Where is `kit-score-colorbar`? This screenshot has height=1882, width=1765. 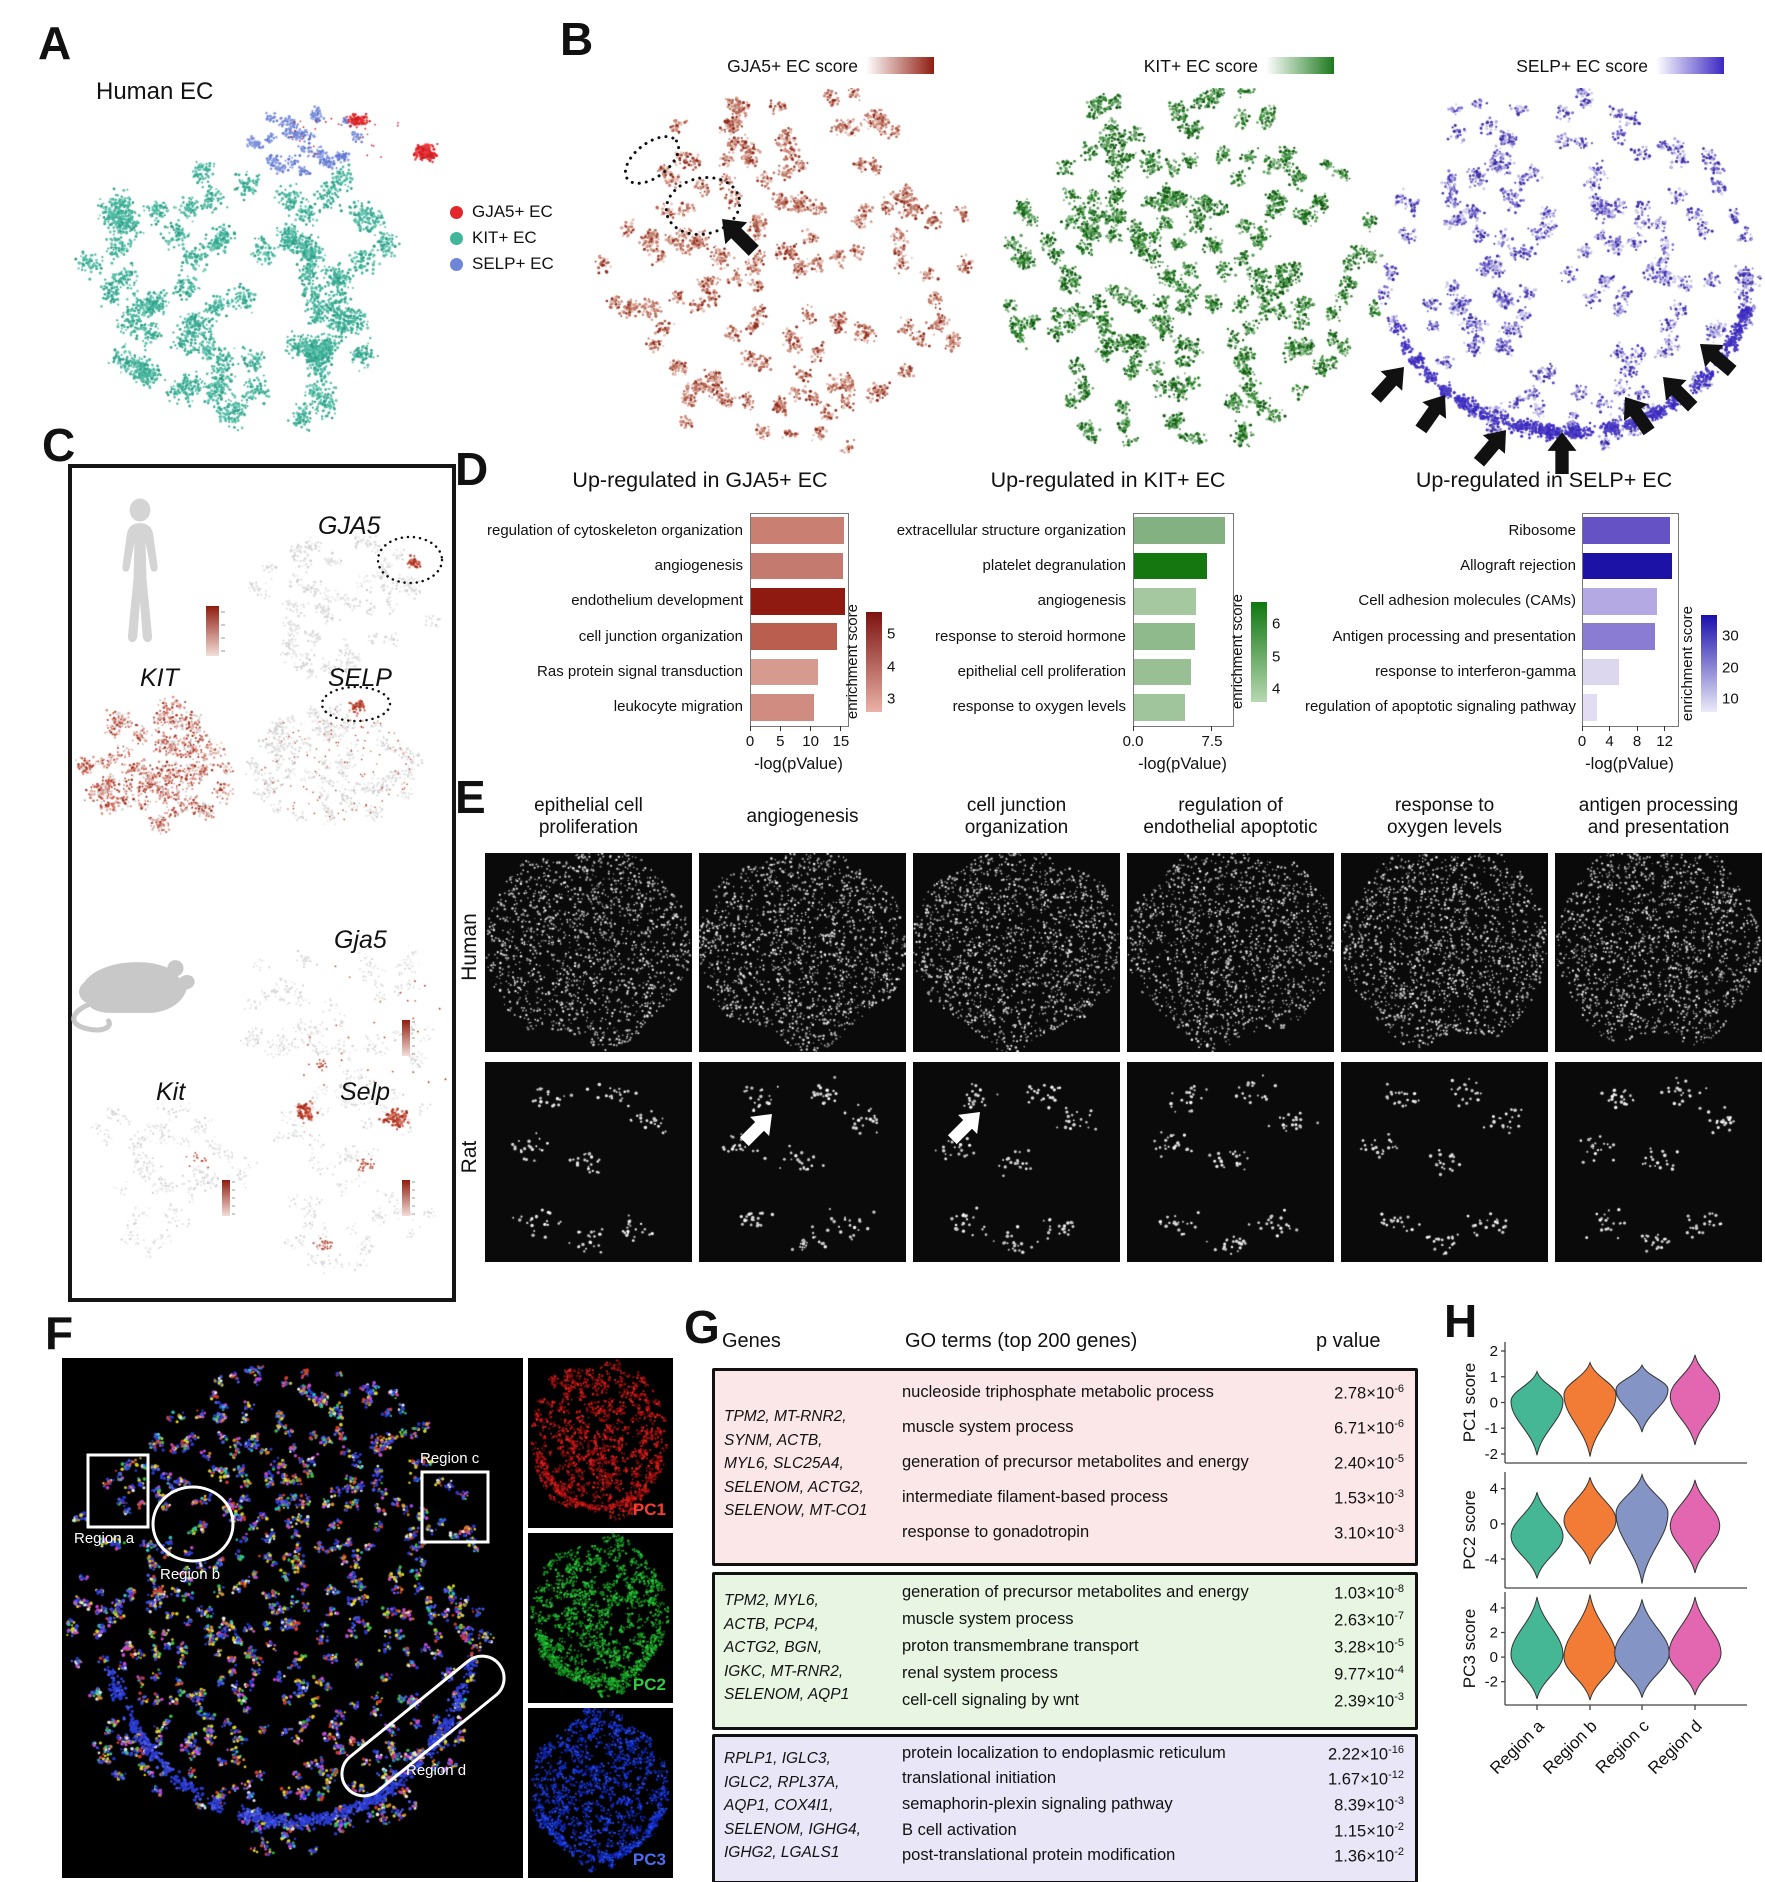
kit-score-colorbar is located at coordinates (1300, 65).